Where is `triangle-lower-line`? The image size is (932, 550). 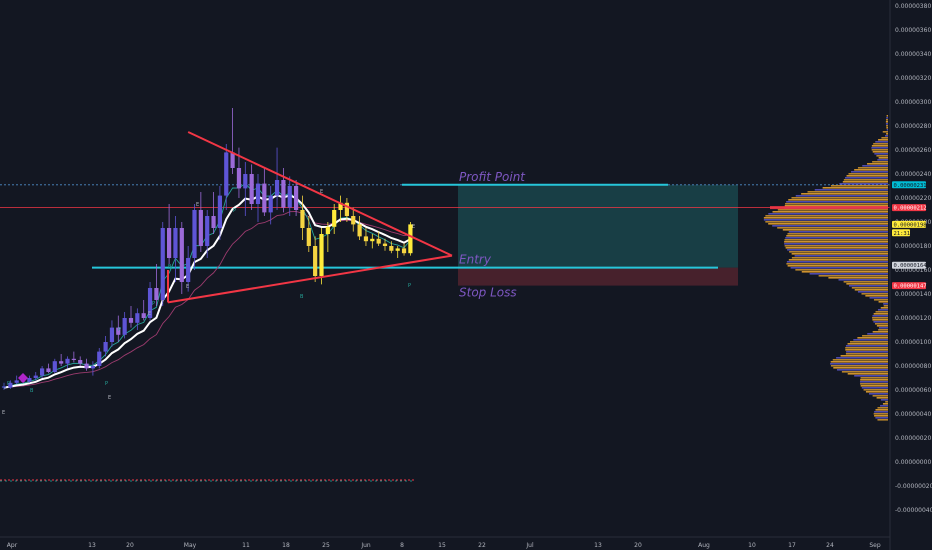
triangle-lower-line is located at coordinates (310, 279).